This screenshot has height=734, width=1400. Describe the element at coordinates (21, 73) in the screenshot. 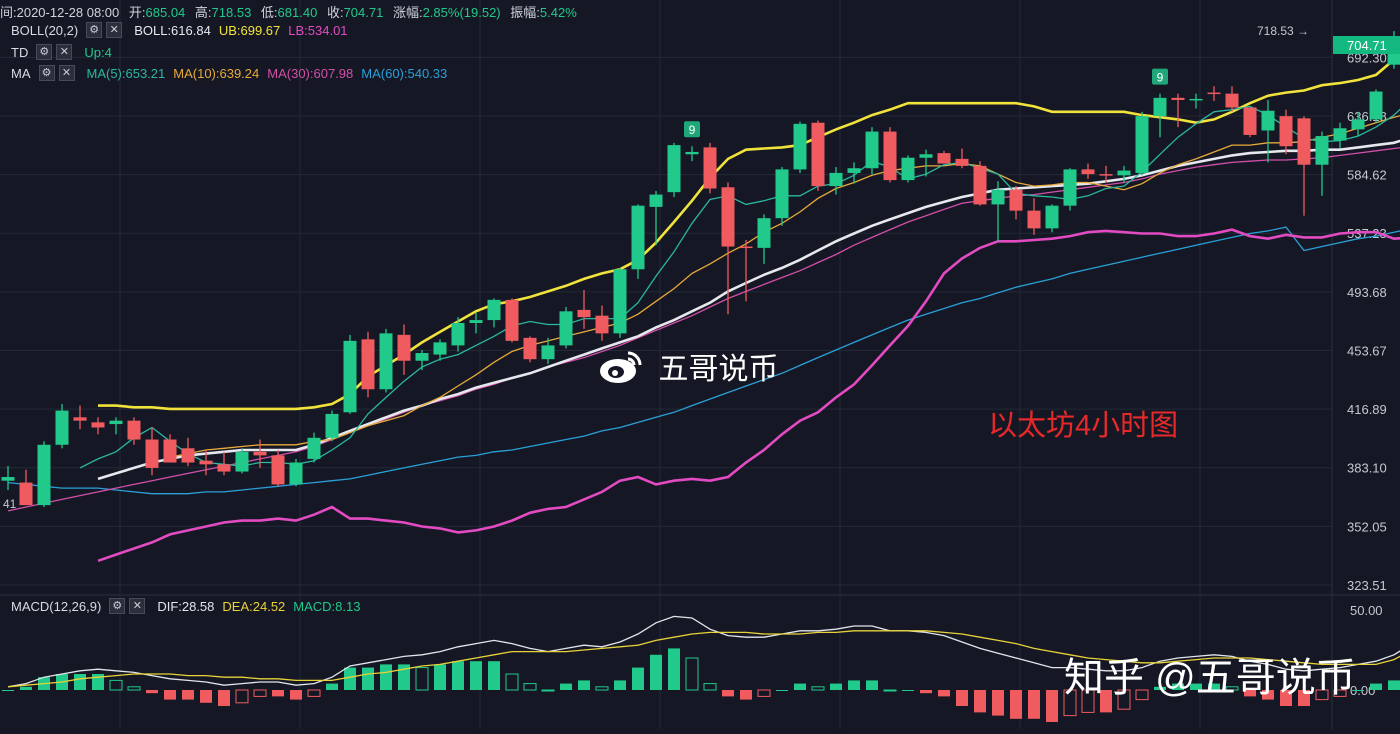

I see `ma-name: MA` at that location.